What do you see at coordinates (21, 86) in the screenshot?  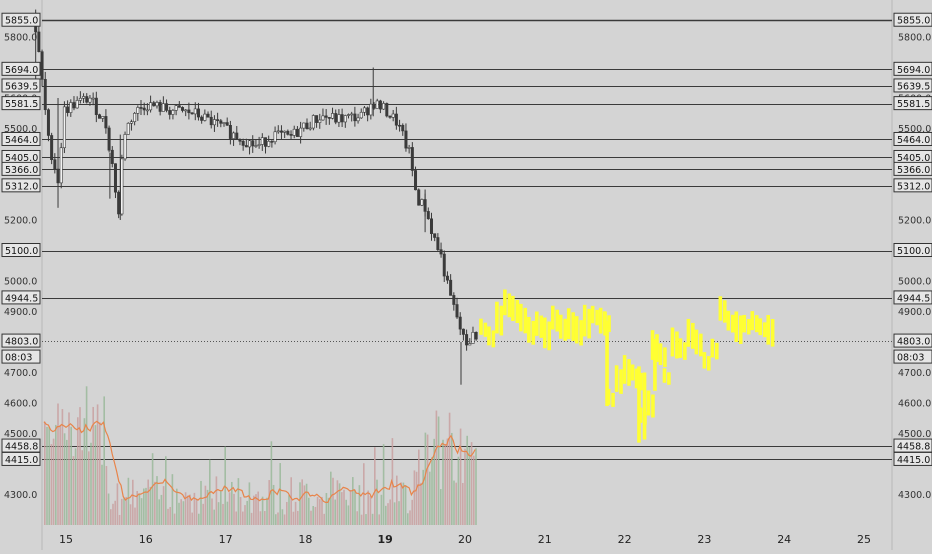 I see `level-label-left: 5639.5` at bounding box center [21, 86].